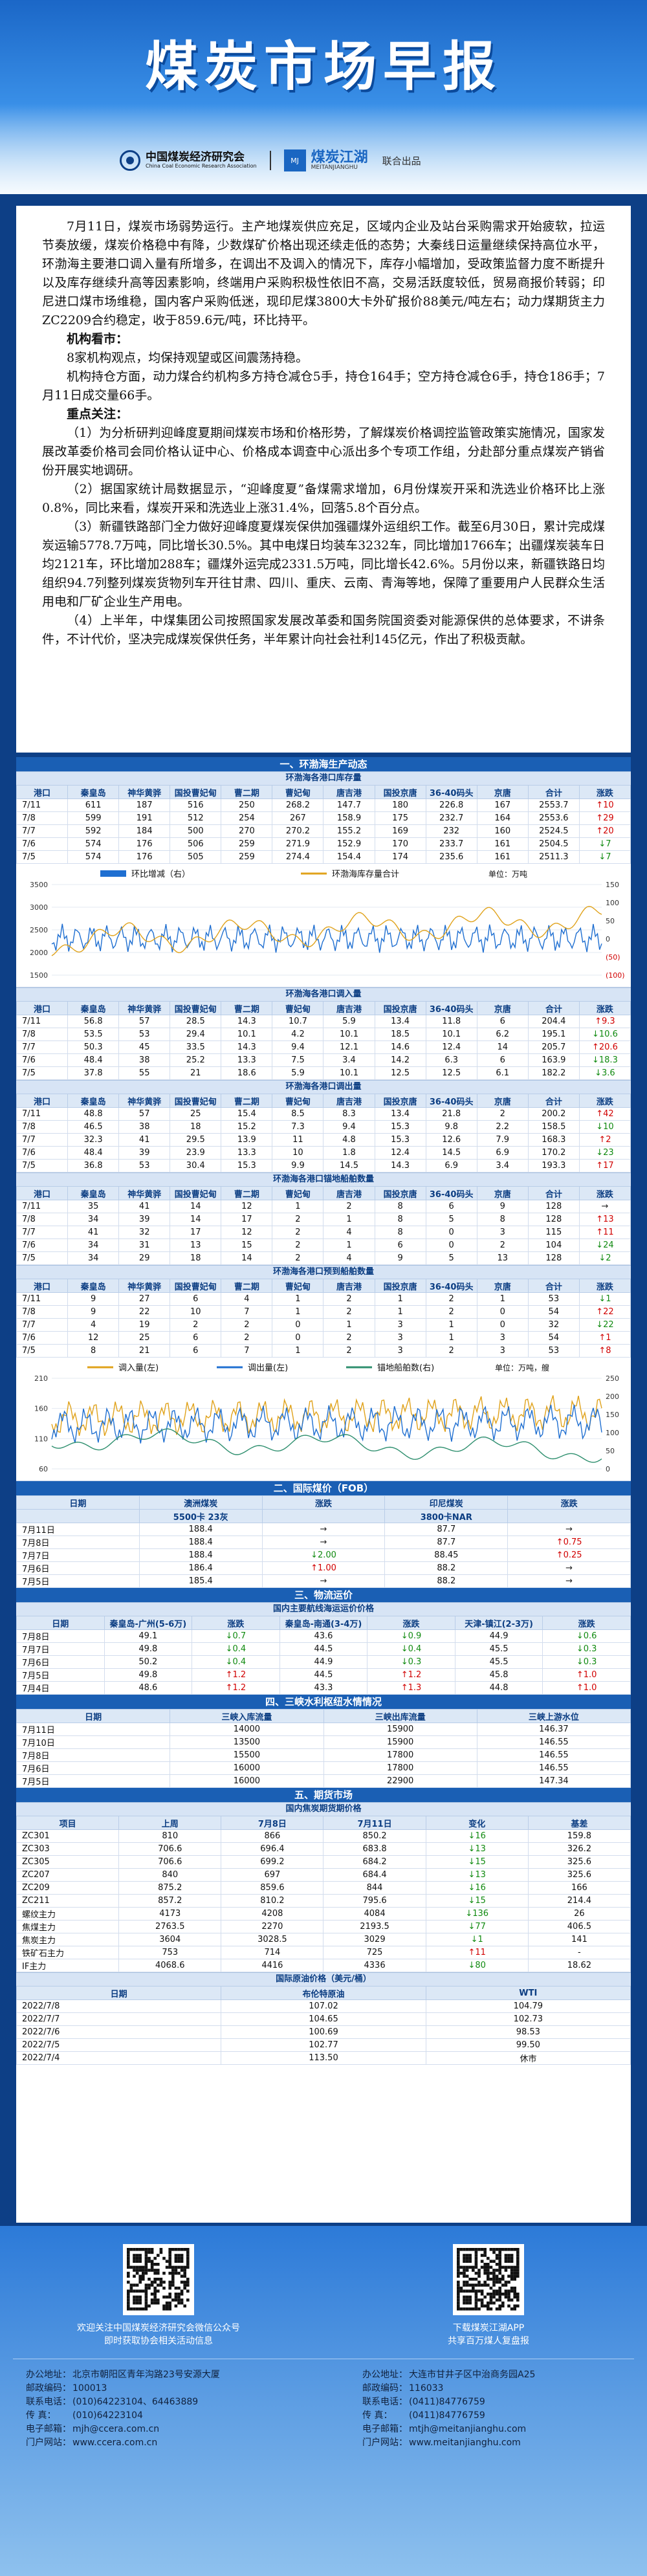 This screenshot has height=2576, width=647. What do you see at coordinates (39, 885) in the screenshot?
I see `y-left-tick: 3500` at bounding box center [39, 885].